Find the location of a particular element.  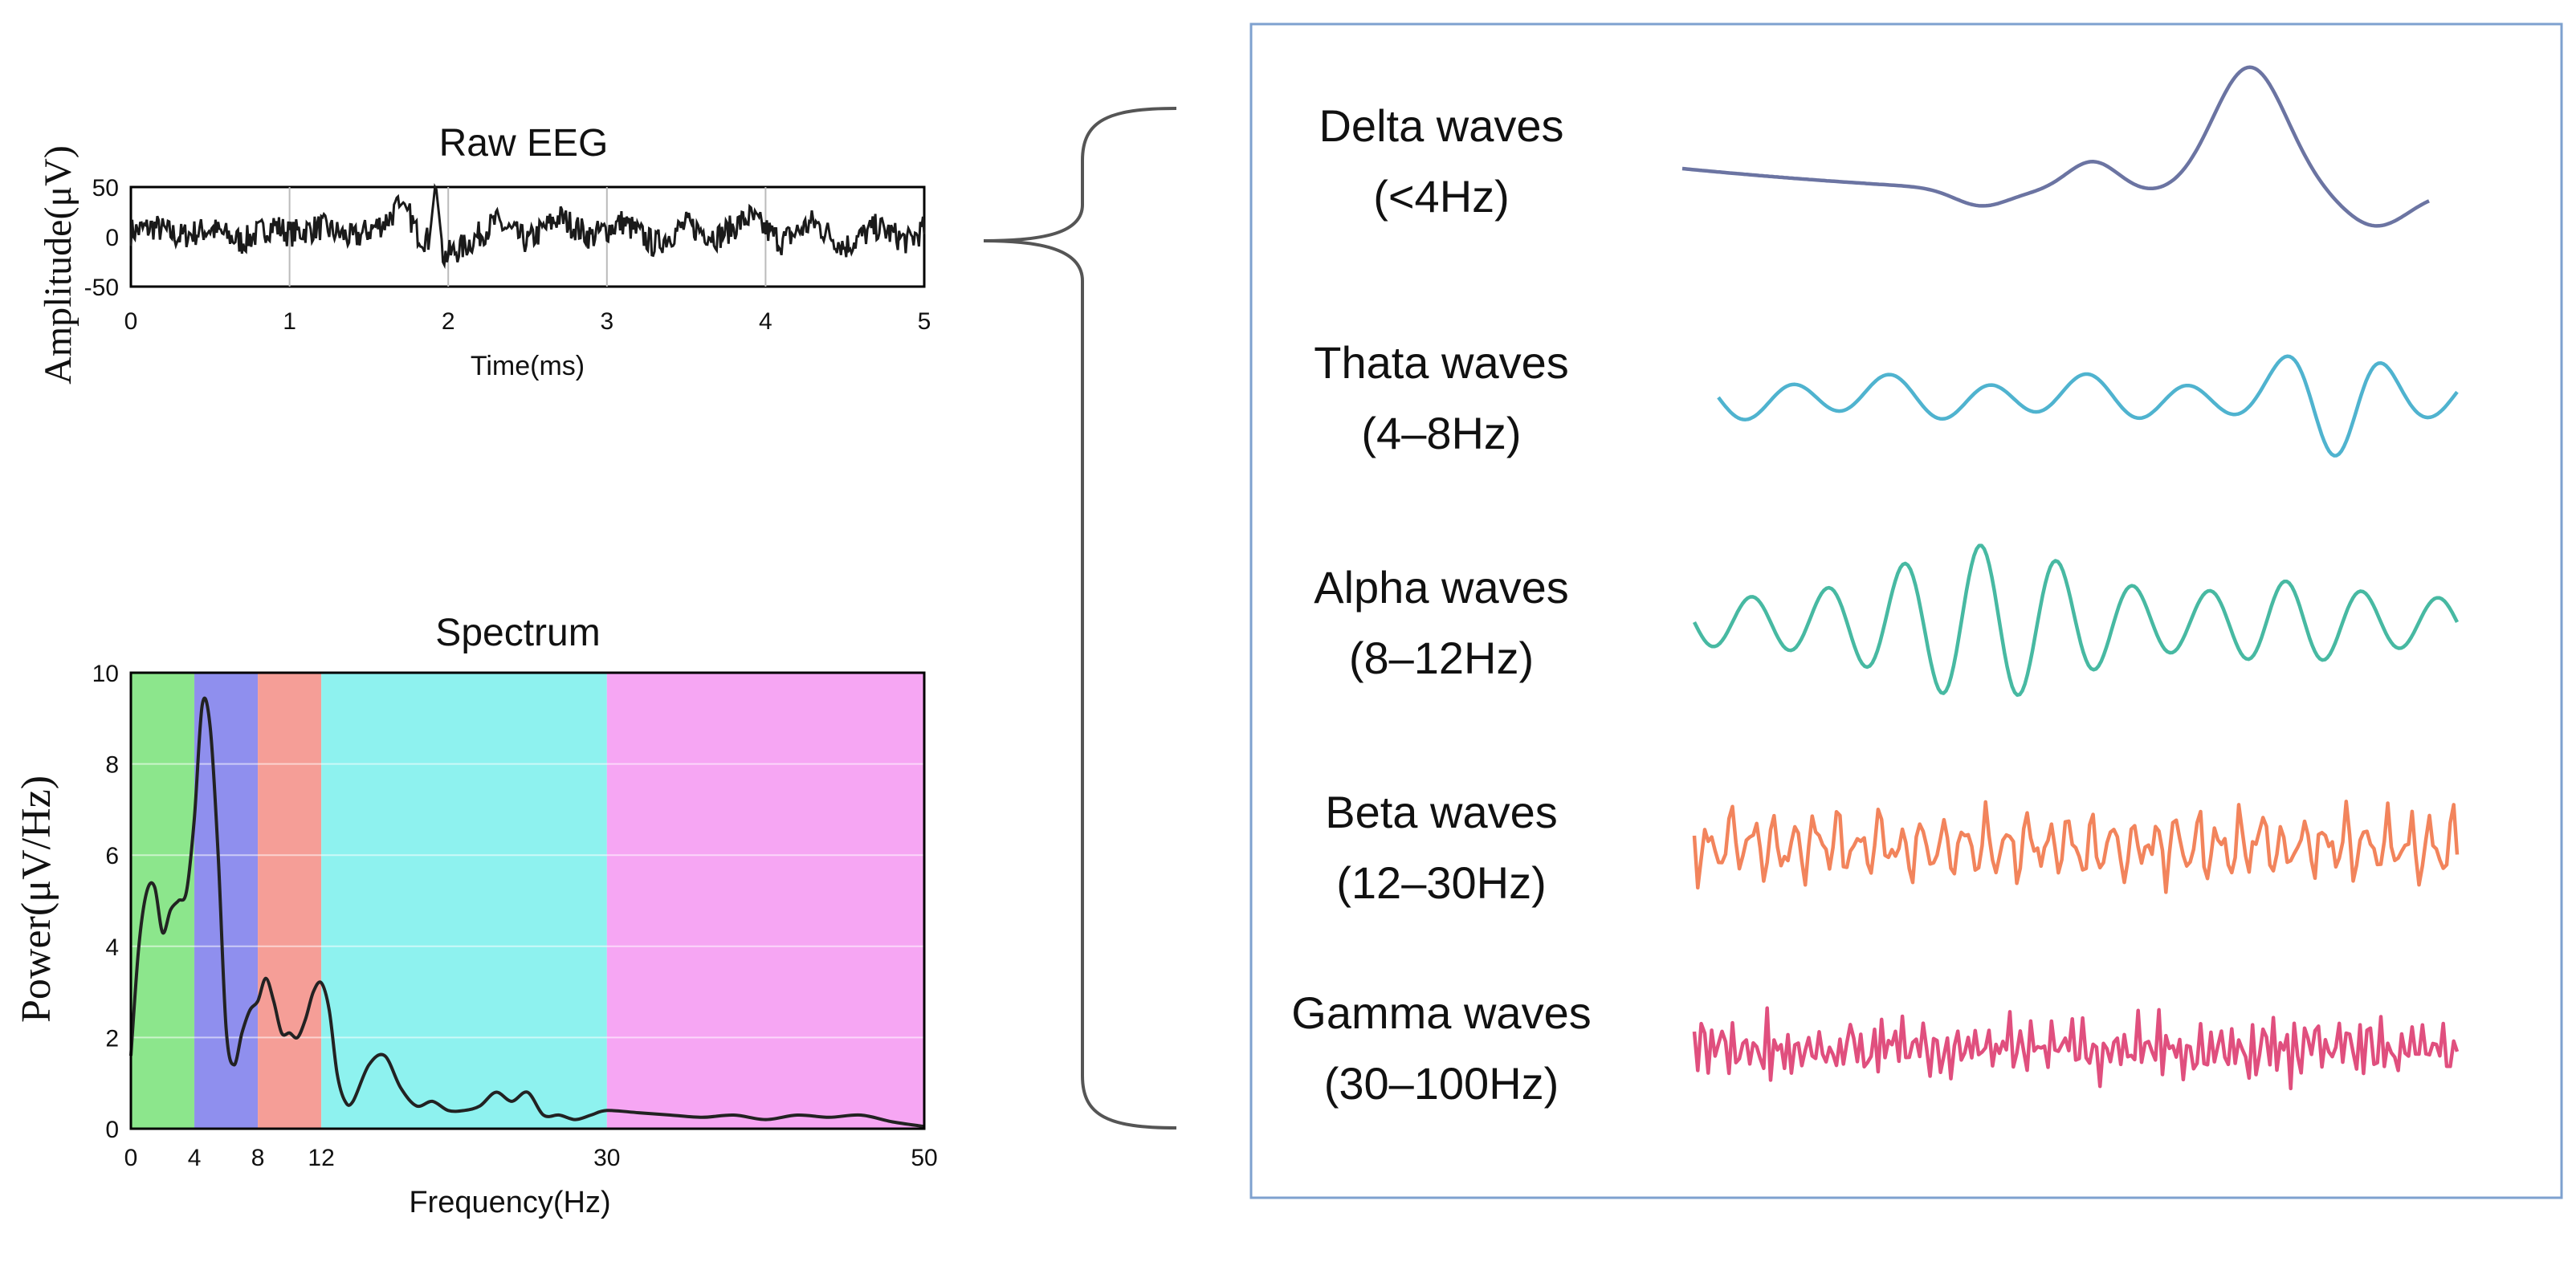

wave-range-label: (12–30Hz) is located at coordinates (1441, 883).